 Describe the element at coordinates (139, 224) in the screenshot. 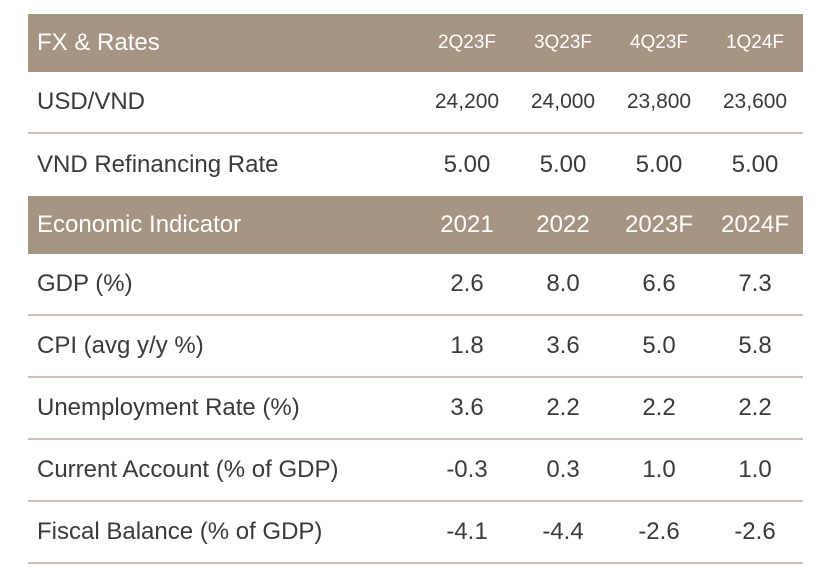

I see `economic-indicator-header-label: Economic Indicator` at that location.